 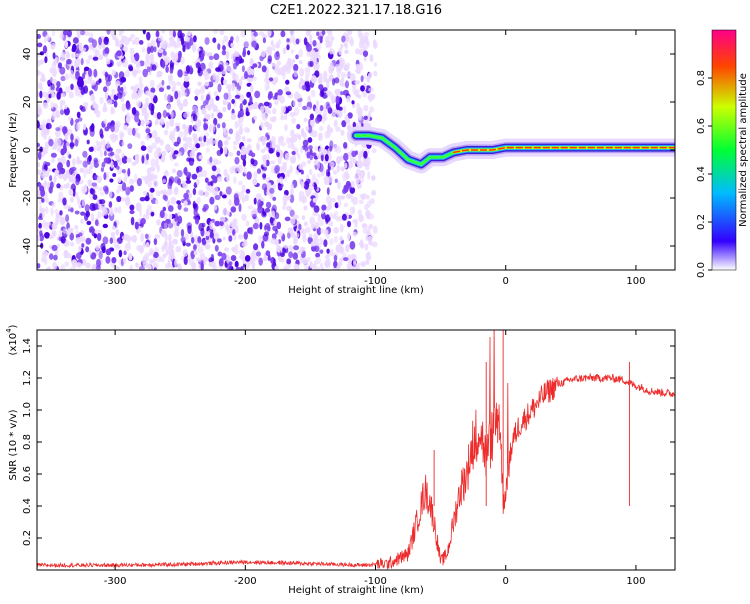 What do you see at coordinates (27, 150) in the screenshot?
I see `y-tick-label: 0` at bounding box center [27, 150].